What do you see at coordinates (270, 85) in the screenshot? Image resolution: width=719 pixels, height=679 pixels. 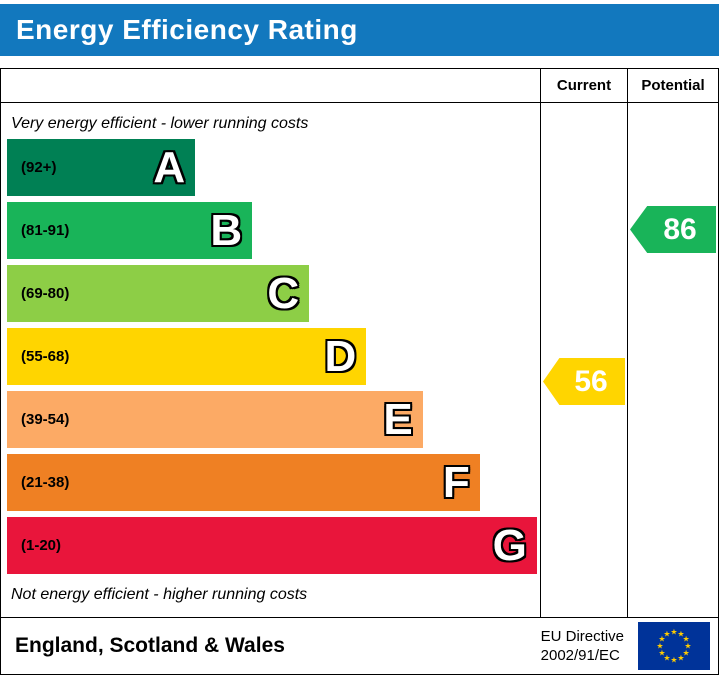 I see `header-spacer` at bounding box center [270, 85].